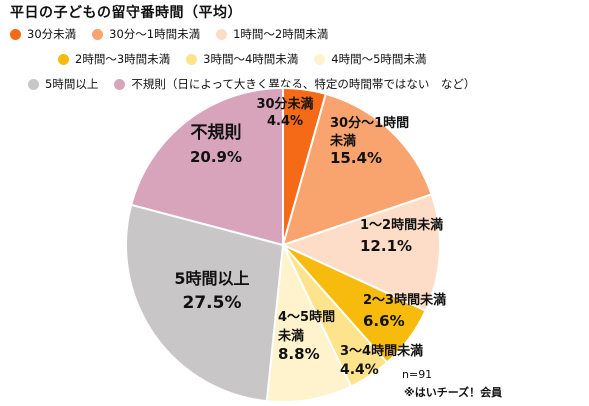  Describe the element at coordinates (303, 84) in the screenshot. I see `legend-label-irregular: 不規則（日によって大きく異なる、特定の時間帯ではない など）` at that location.